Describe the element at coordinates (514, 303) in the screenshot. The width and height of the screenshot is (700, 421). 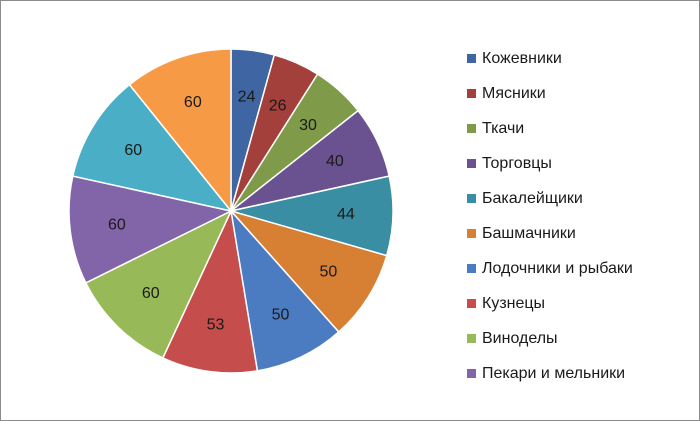
I see `legend-label: Кузнецы` at that location.